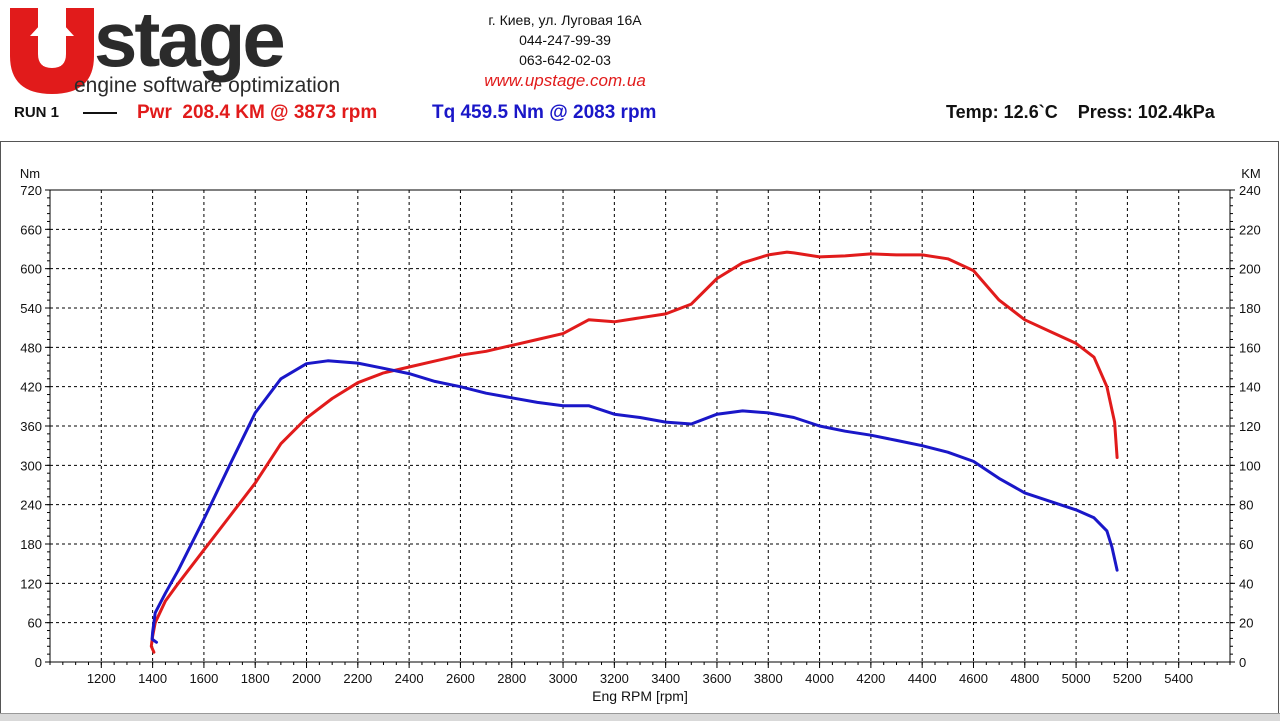 This screenshot has height=721, width=1280. What do you see at coordinates (1250, 269) in the screenshot?
I see `y-right-tick-label: 200` at bounding box center [1250, 269].